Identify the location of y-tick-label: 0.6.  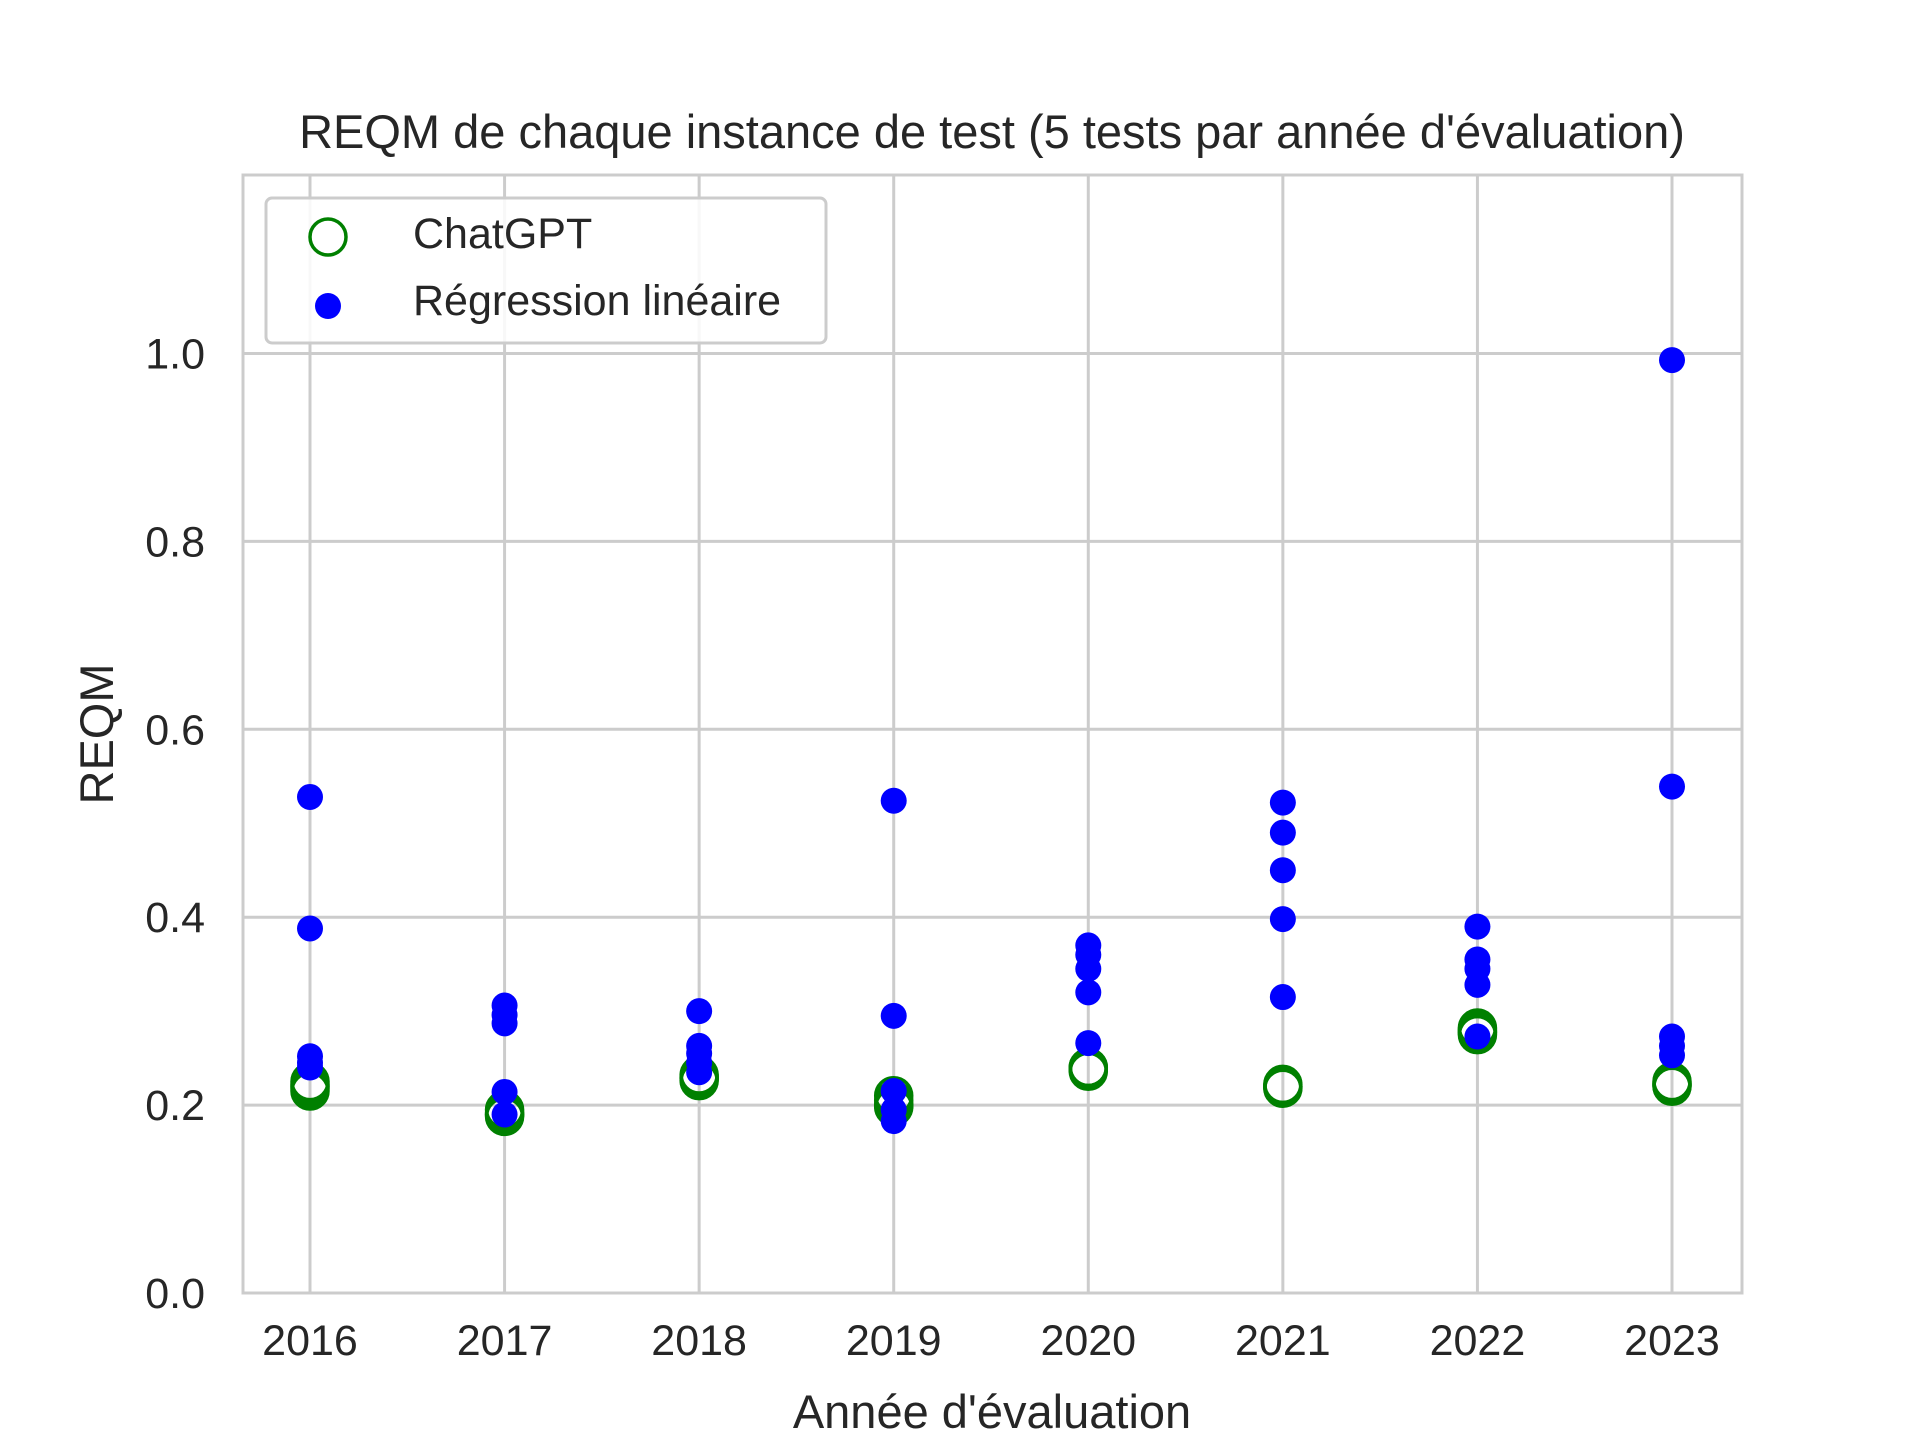
(175, 730).